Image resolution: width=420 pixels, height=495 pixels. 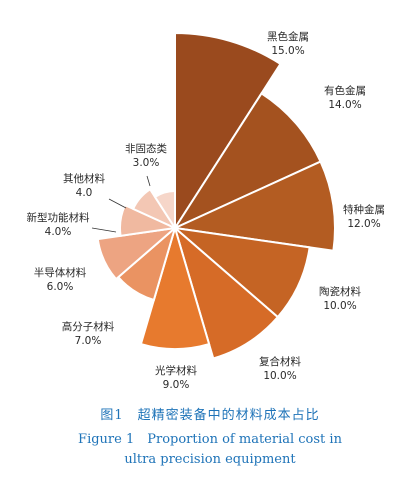 I want to click on slice-label: 特种金属, so click(x=364, y=209).